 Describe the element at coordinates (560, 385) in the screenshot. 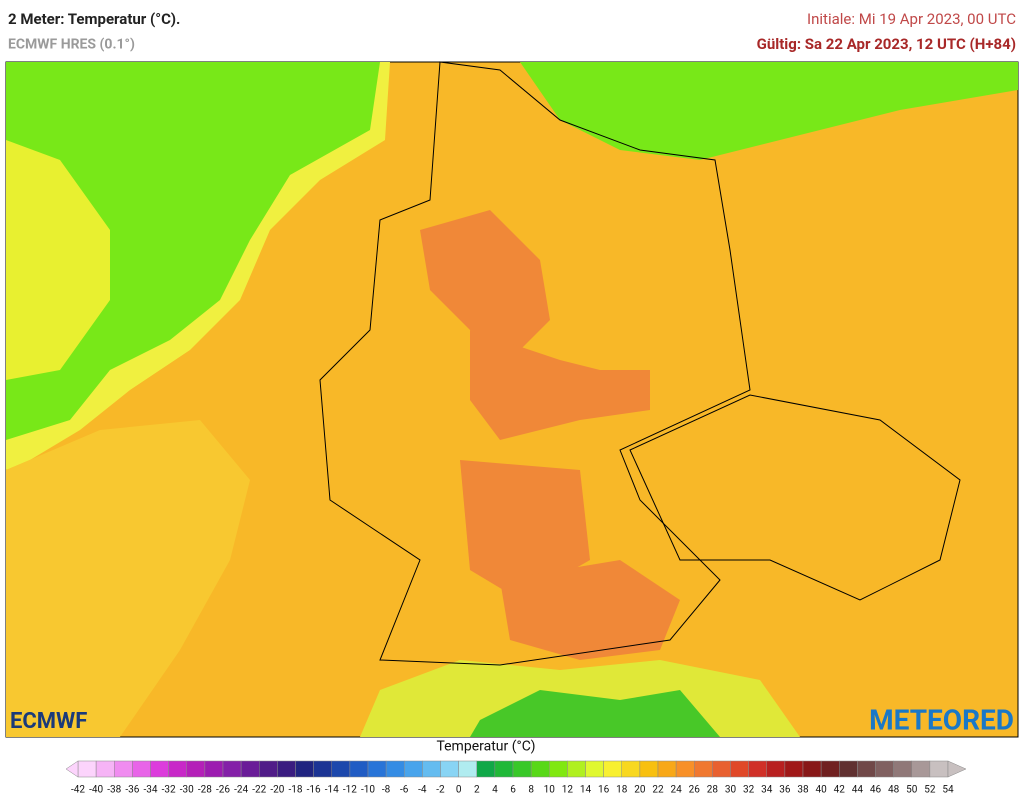

I see `warm-center` at that location.